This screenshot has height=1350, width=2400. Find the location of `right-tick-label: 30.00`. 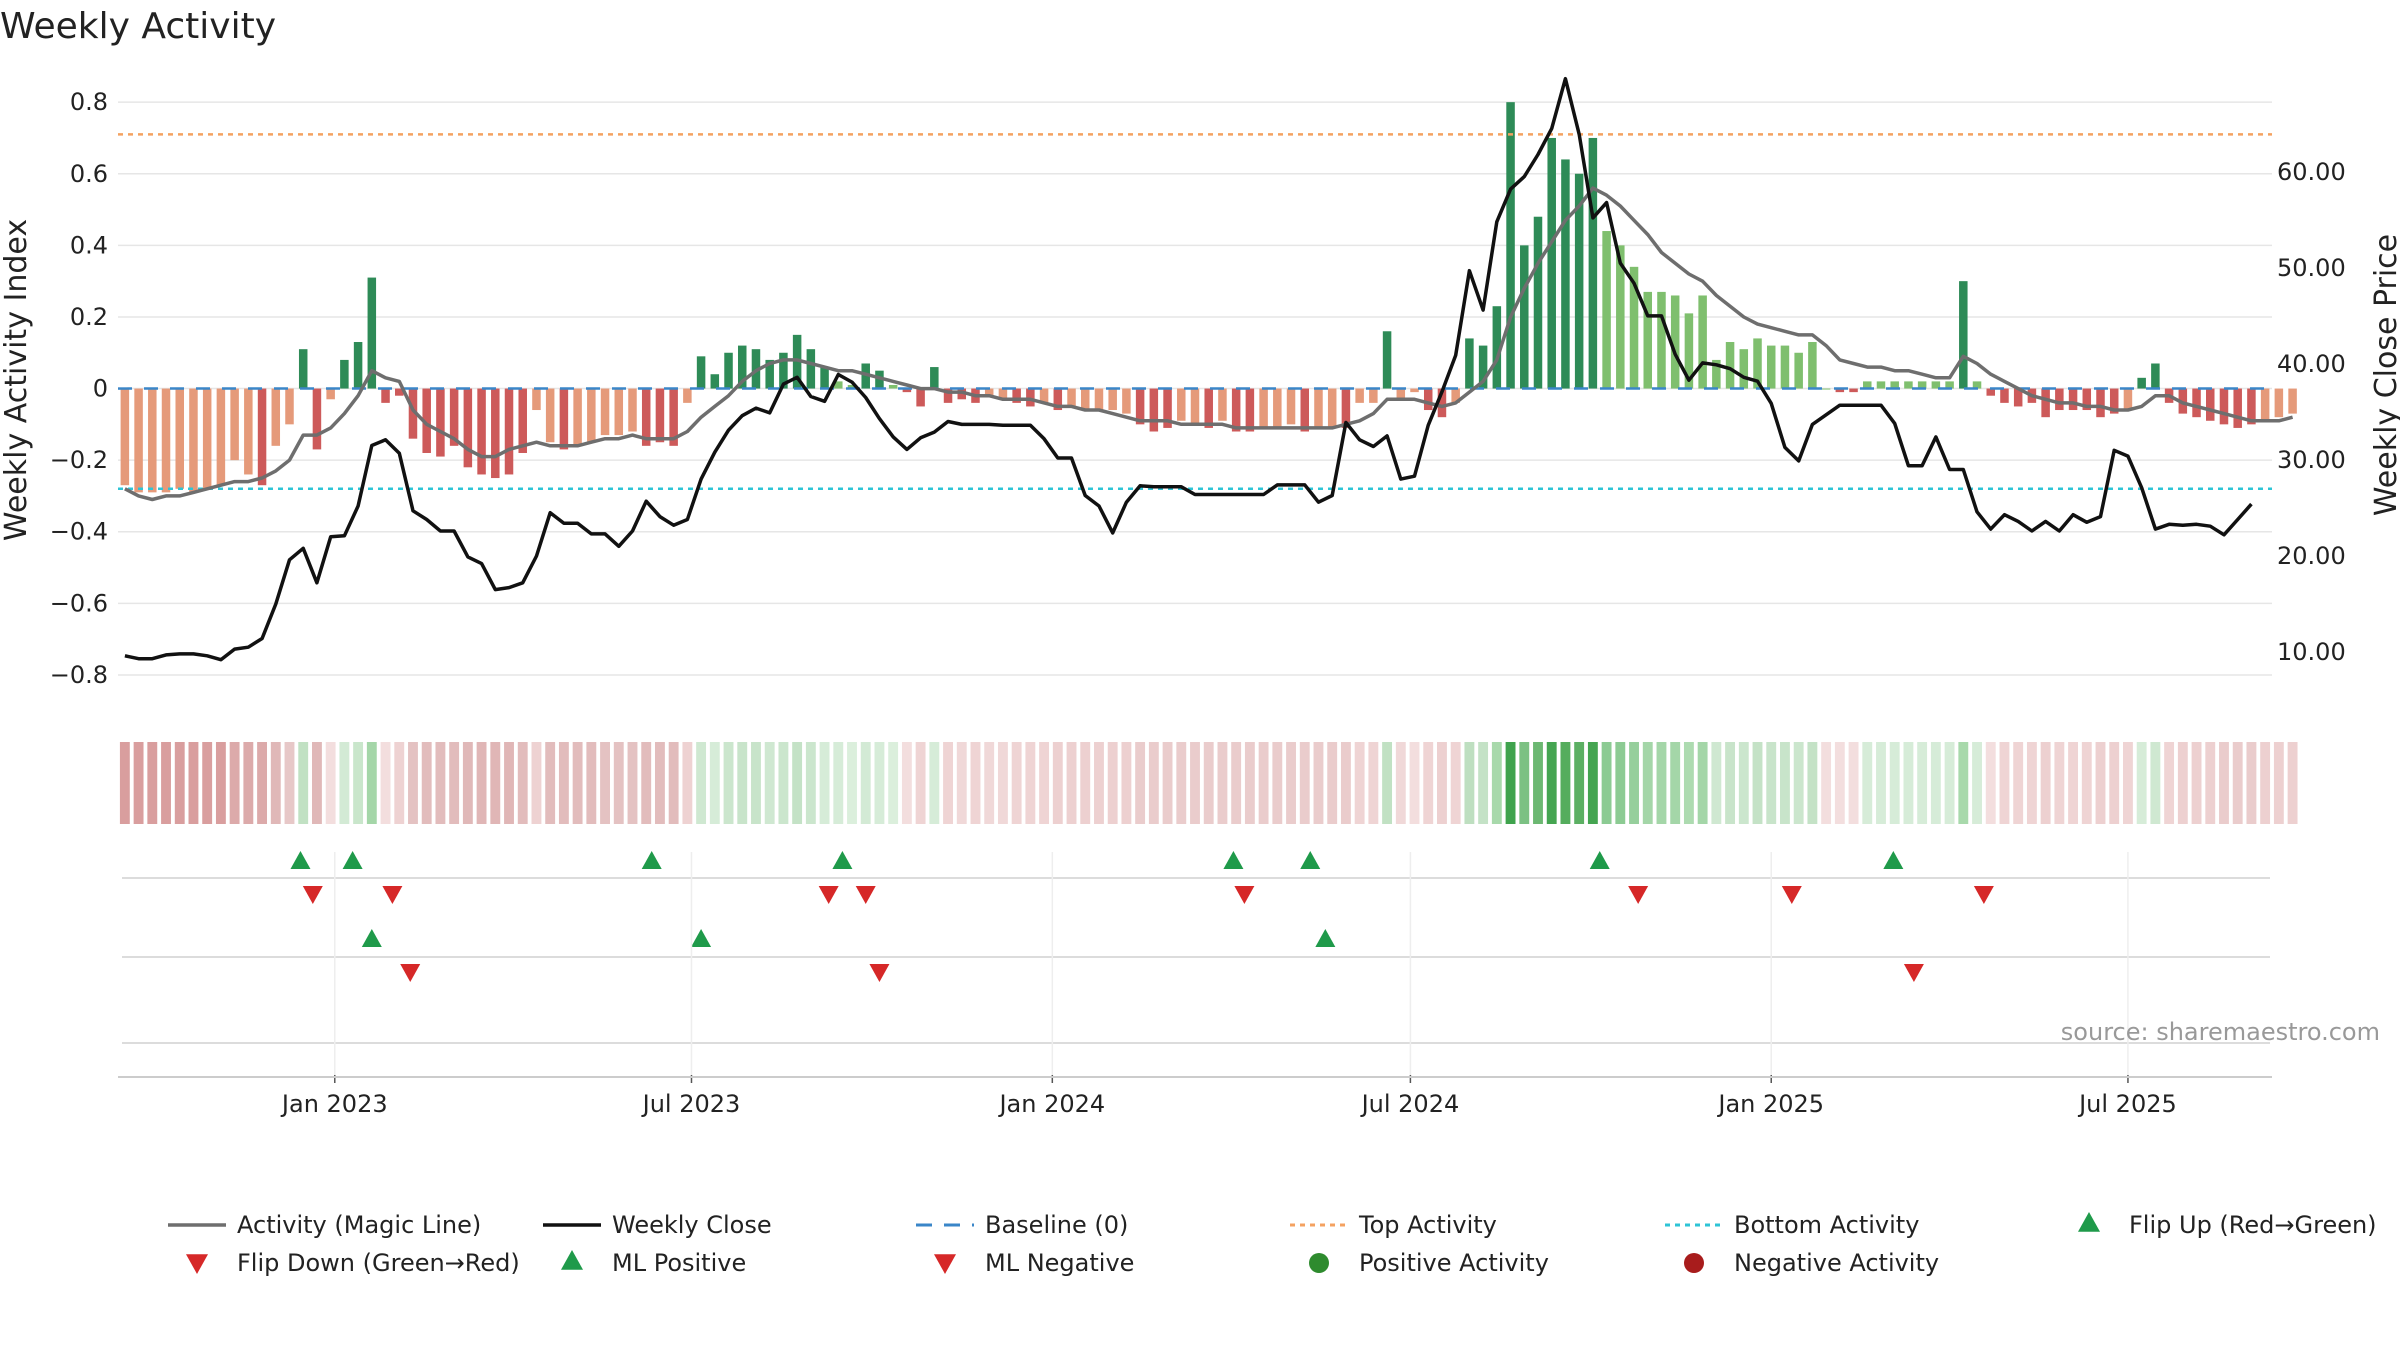

right-tick-label: 30.00 is located at coordinates (2311, 460).